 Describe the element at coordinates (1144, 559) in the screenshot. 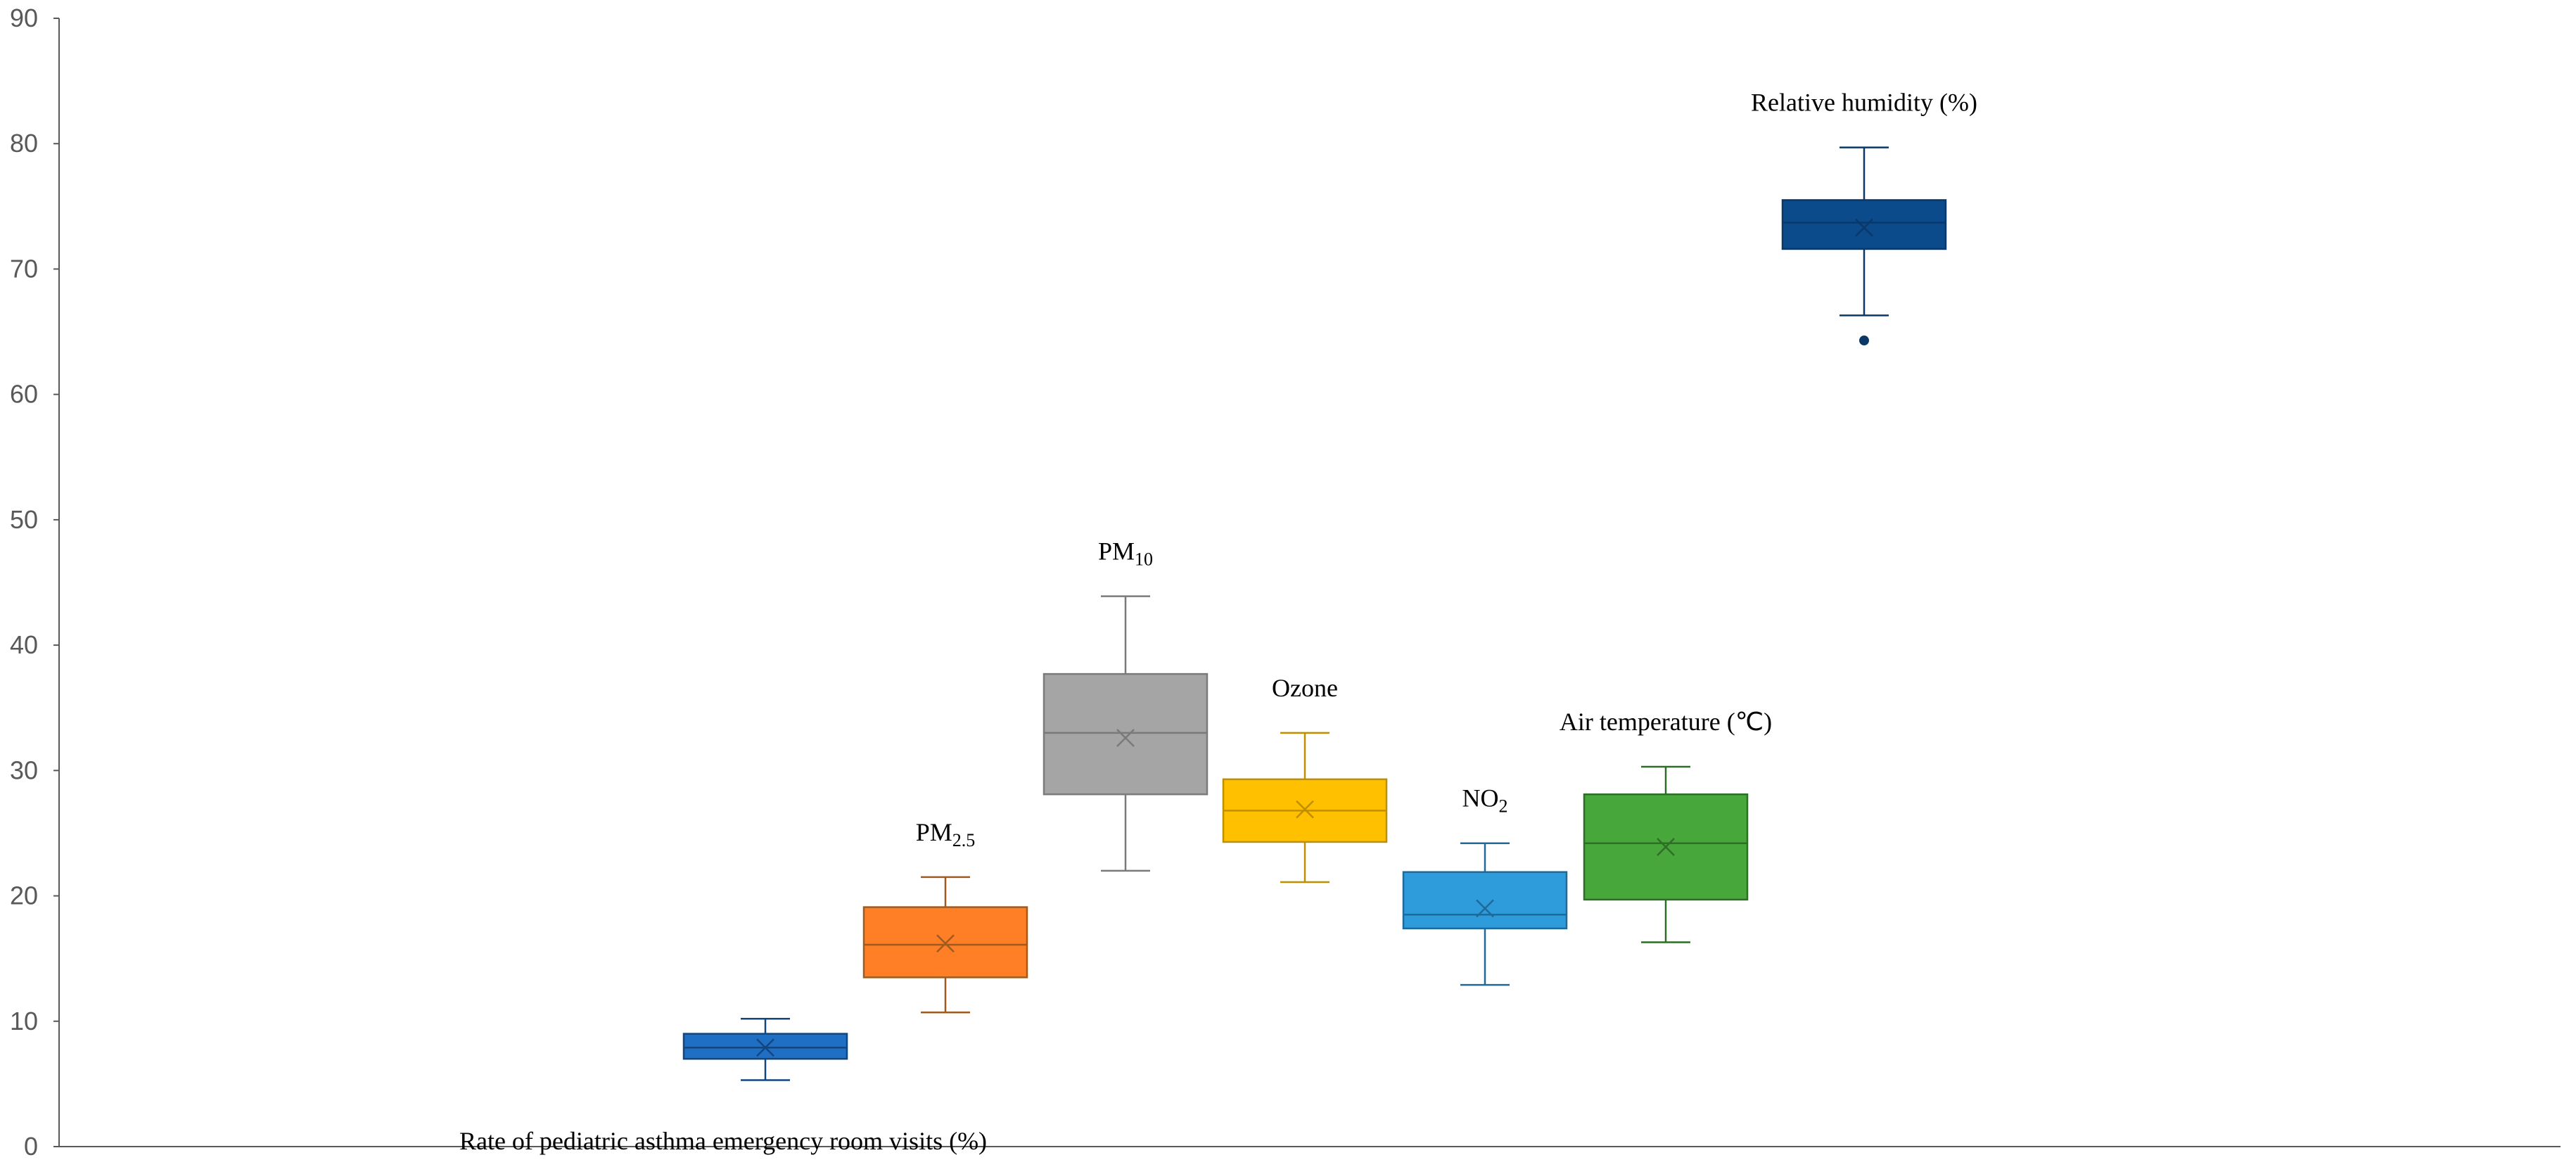

I see `series-label-subscript: 10` at that location.